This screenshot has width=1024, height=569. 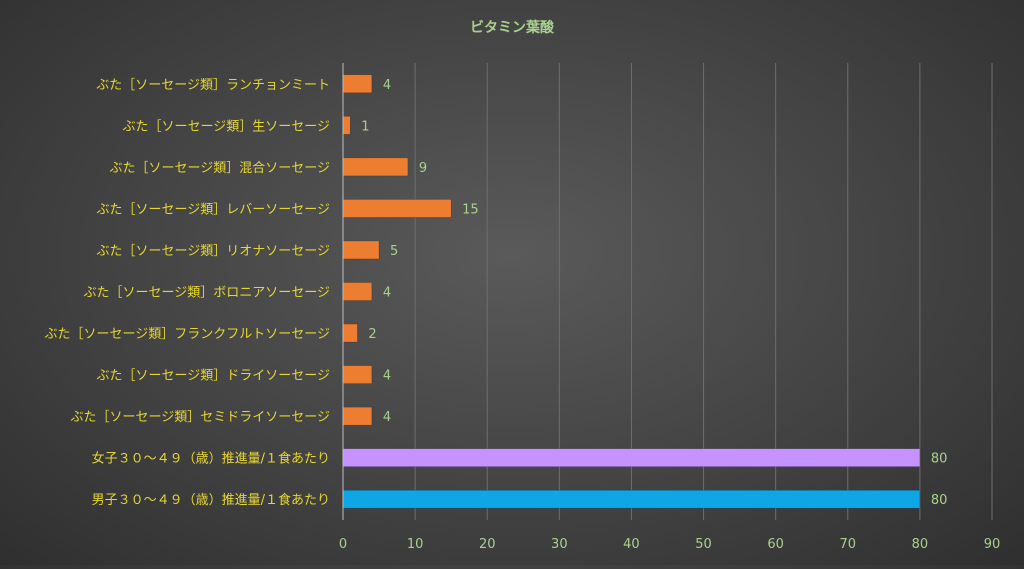 I want to click on category-label: ぶた［ソーセージ類］セミドライソーセージ, so click(x=200, y=417).